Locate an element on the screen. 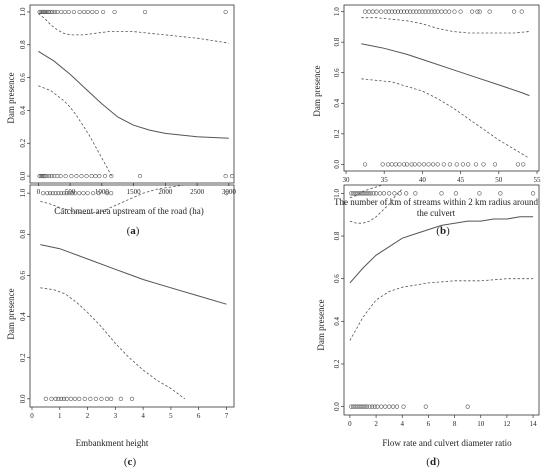 The image size is (550, 474). curves-b is located at coordinates (445, 88).